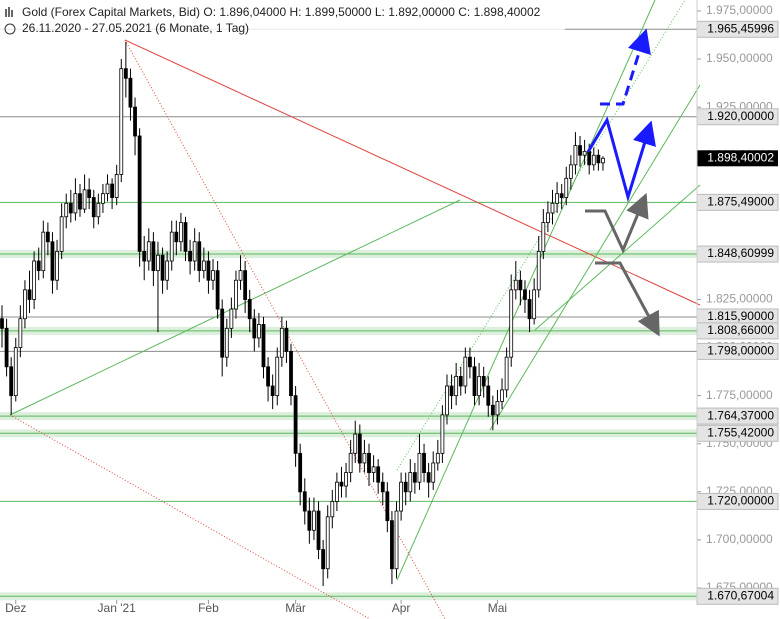 The width and height of the screenshot is (780, 619). Describe the element at coordinates (737, 158) in the screenshot. I see `current-price-box` at that location.